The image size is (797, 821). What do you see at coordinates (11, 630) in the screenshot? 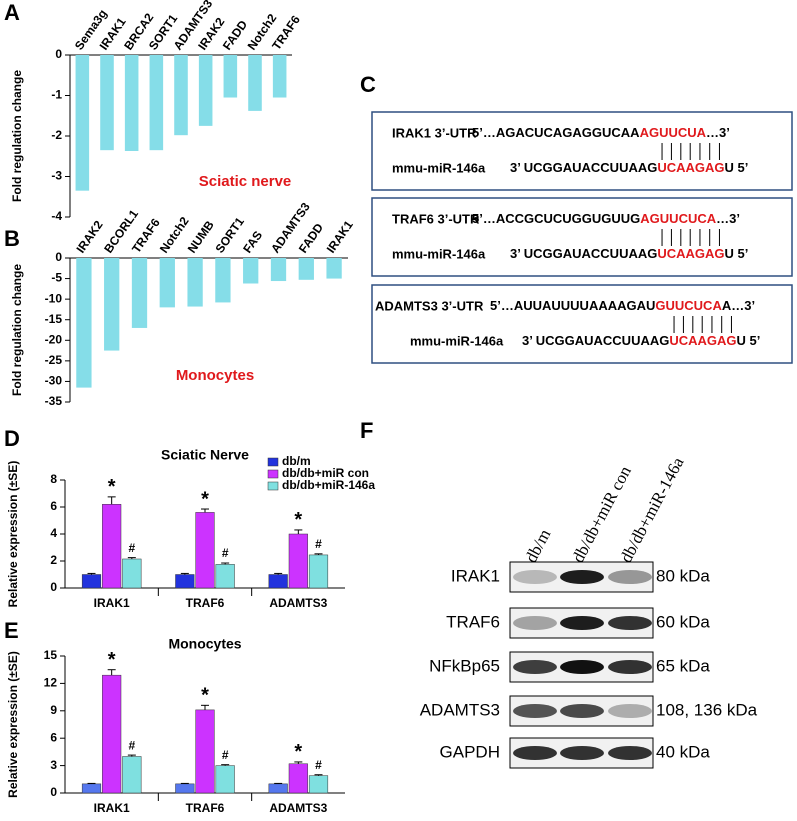
I see `panel-letter: E` at bounding box center [11, 630].